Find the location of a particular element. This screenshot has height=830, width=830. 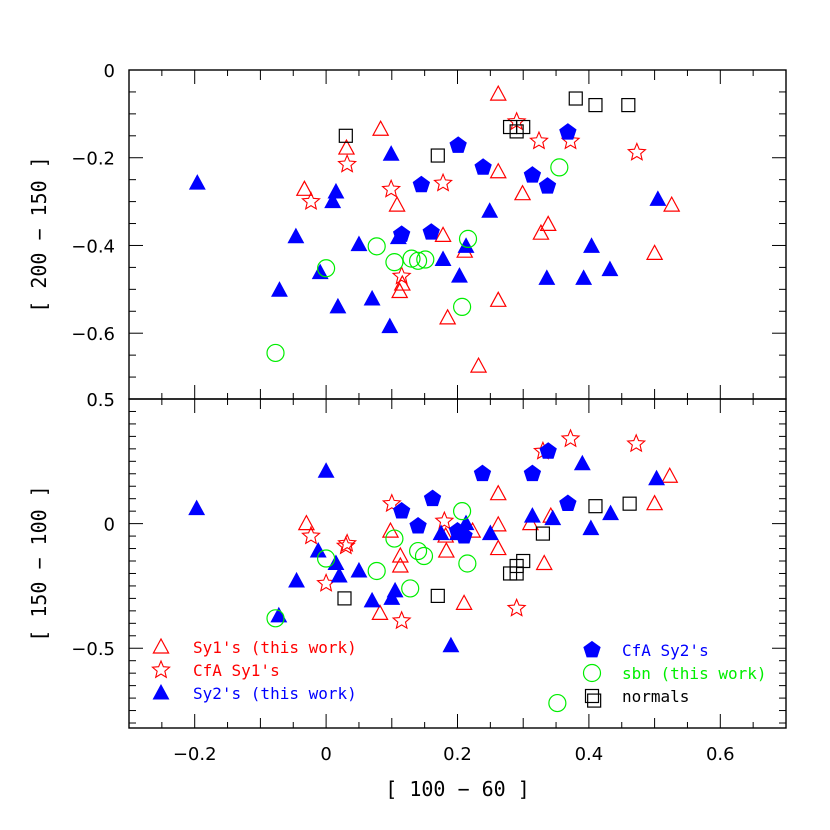

top-series-sbn-this-work is located at coordinates (417, 260).